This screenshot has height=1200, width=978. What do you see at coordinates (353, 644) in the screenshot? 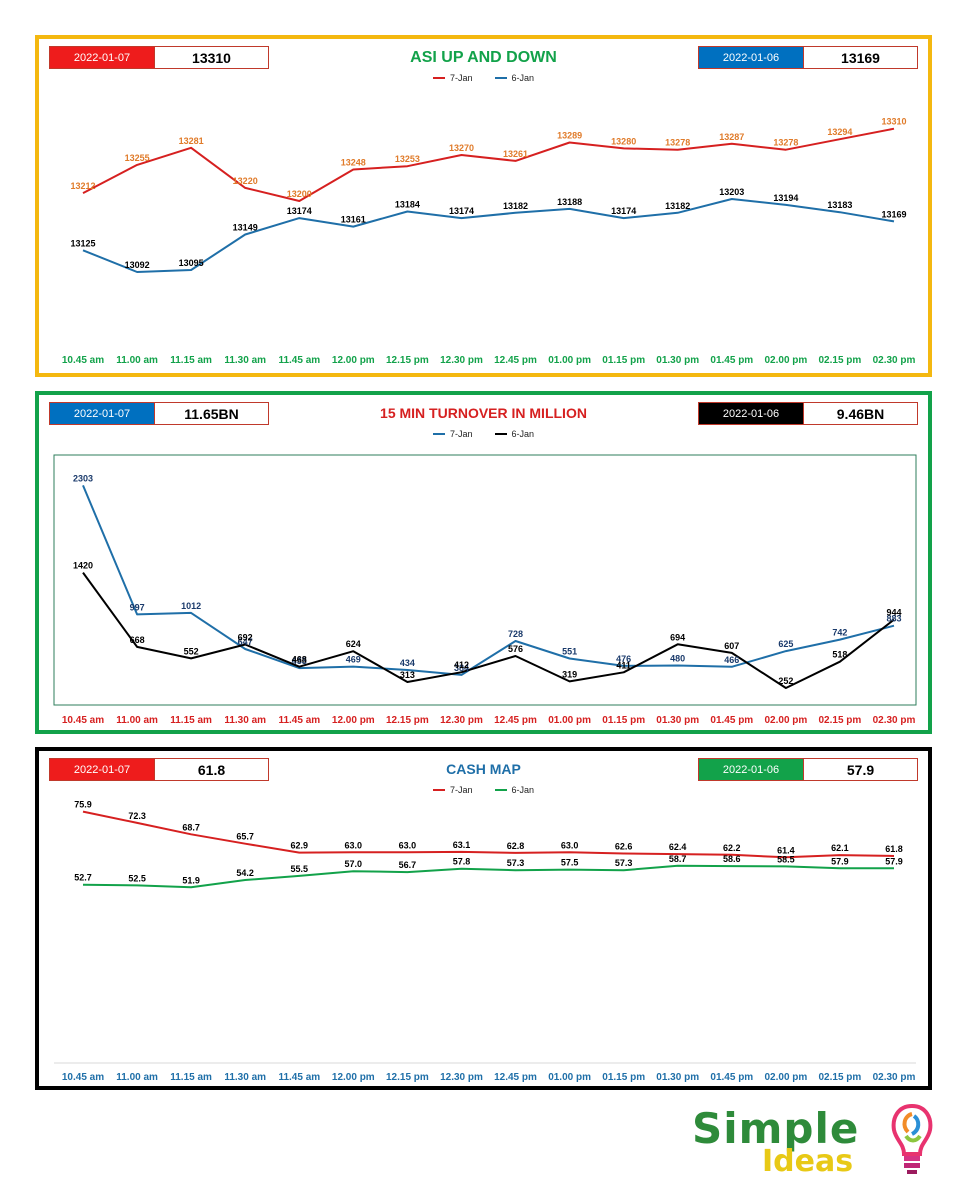
I see `data-label: 624` at bounding box center [353, 644].